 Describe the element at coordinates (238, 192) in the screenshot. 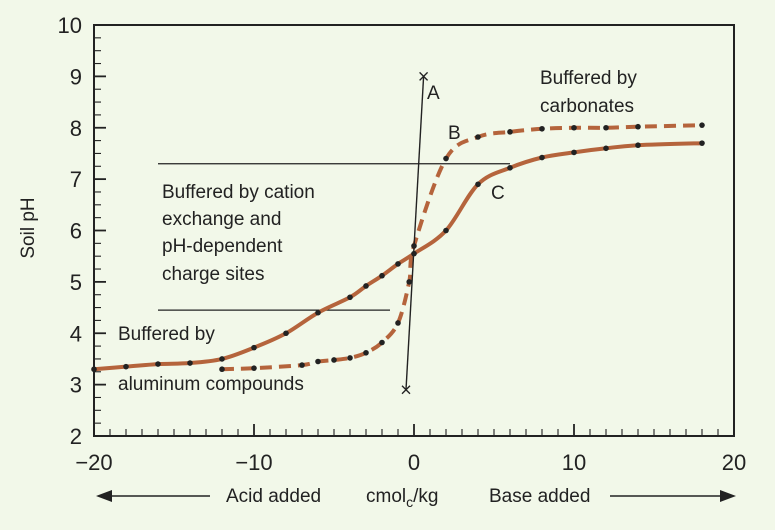

I see `annotation-cation-line1: Buffered by cation` at that location.